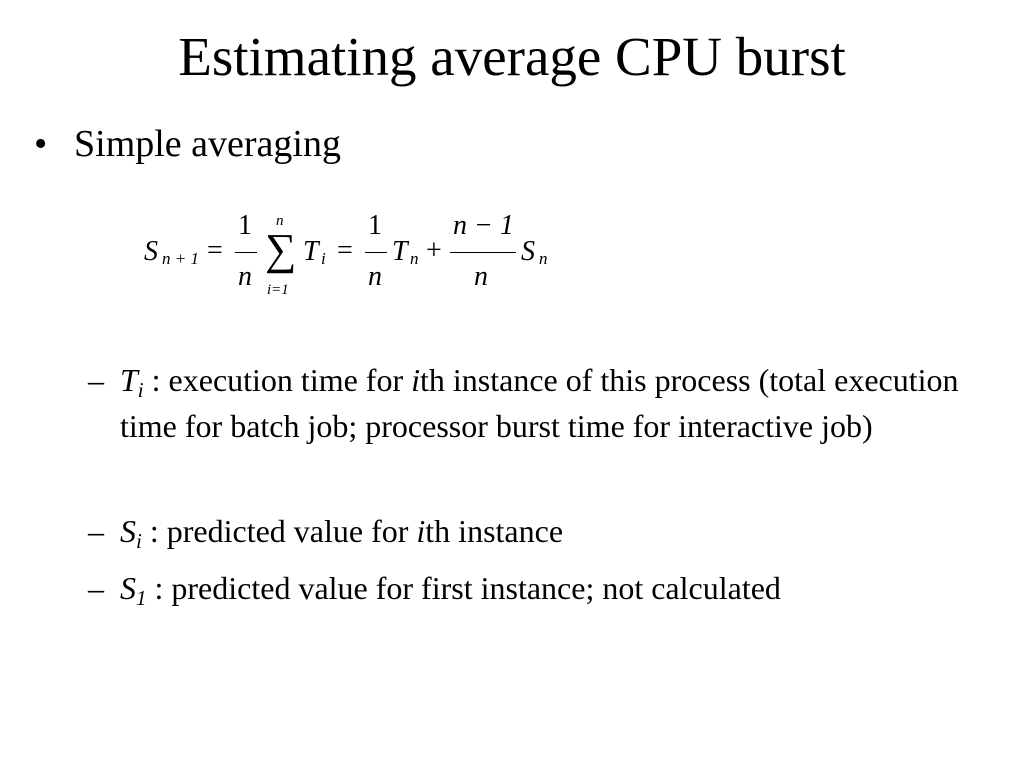 This screenshot has width=1024, height=768. I want to click on formula-sub-n: n, so click(414, 258).